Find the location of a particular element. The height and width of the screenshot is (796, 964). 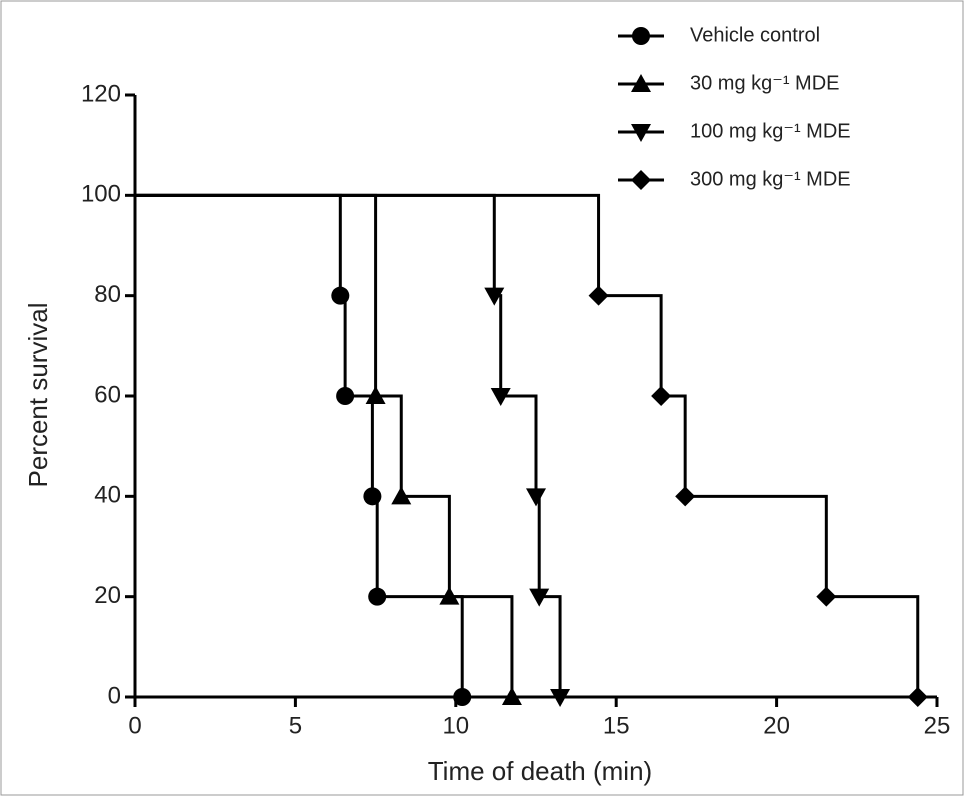

y-tick-label: 0 is located at coordinates (114, 695).